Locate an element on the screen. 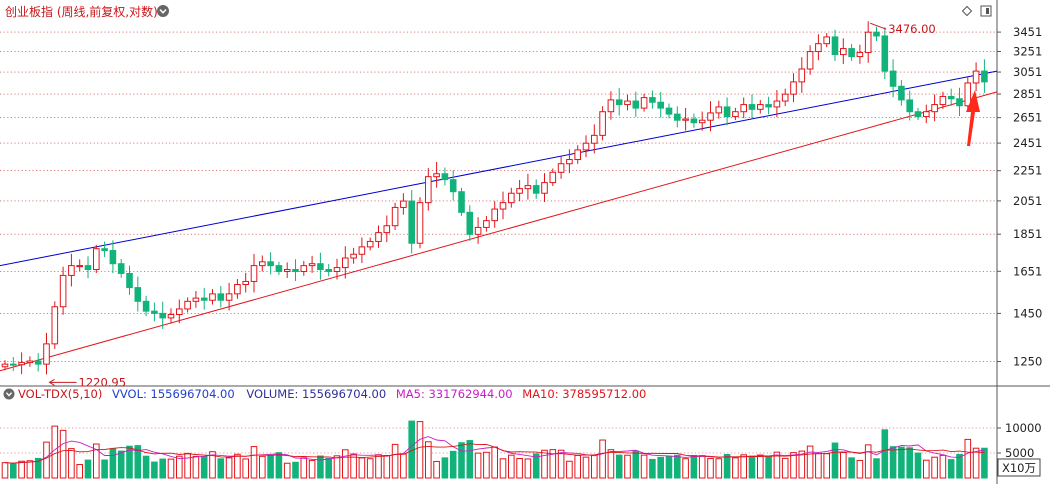 Image resolution: width=1050 pixels, height=489 pixels. volume-tick-label: 10000 is located at coordinates (1023, 428).